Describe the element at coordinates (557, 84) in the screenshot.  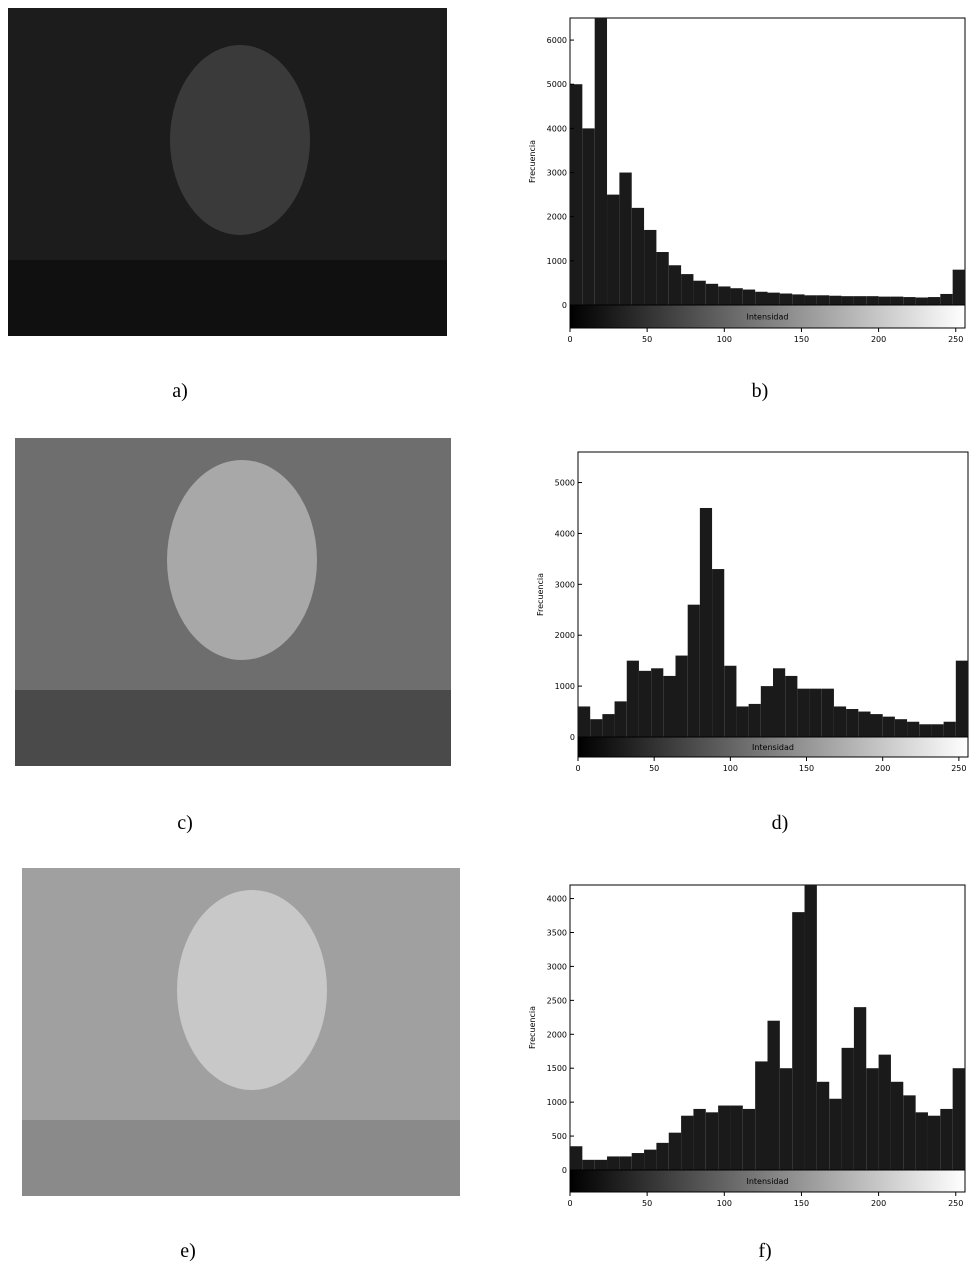
I see `y-tick-label: 5000` at that location.